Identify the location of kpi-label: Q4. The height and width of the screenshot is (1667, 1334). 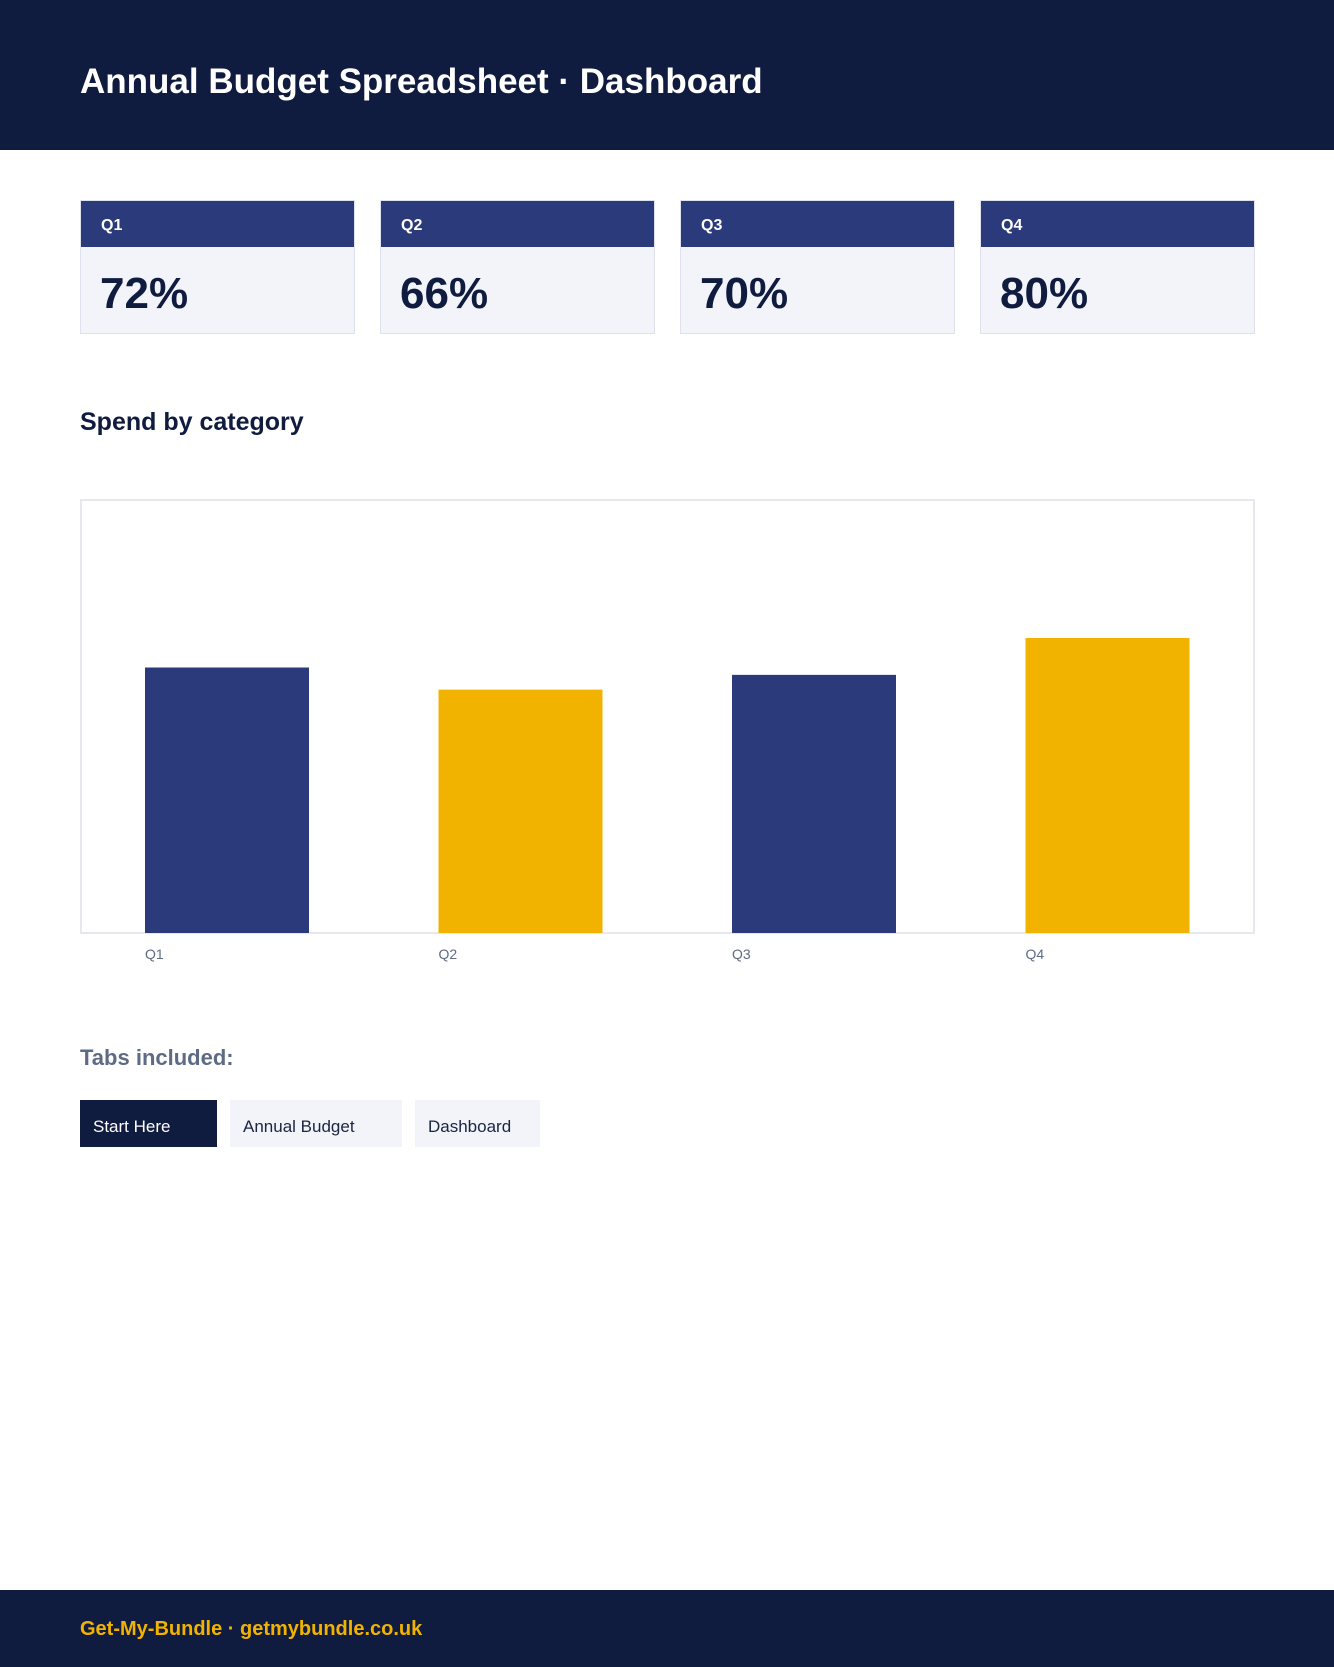
(1117, 224).